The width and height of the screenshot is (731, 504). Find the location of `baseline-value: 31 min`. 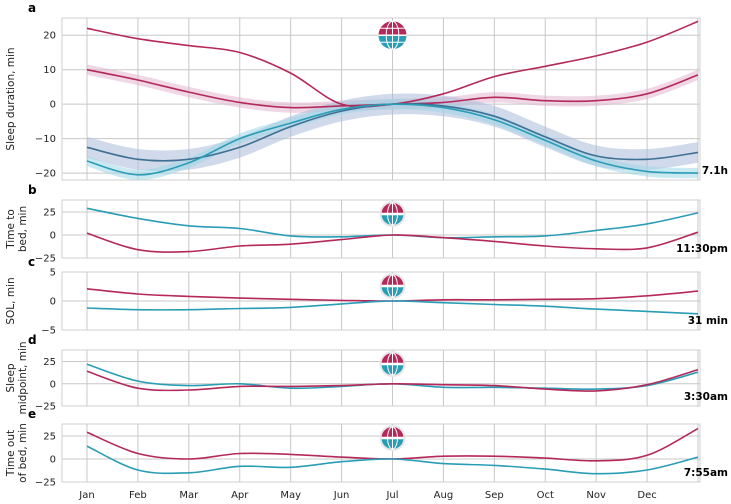

baseline-value: 31 min is located at coordinates (708, 321).